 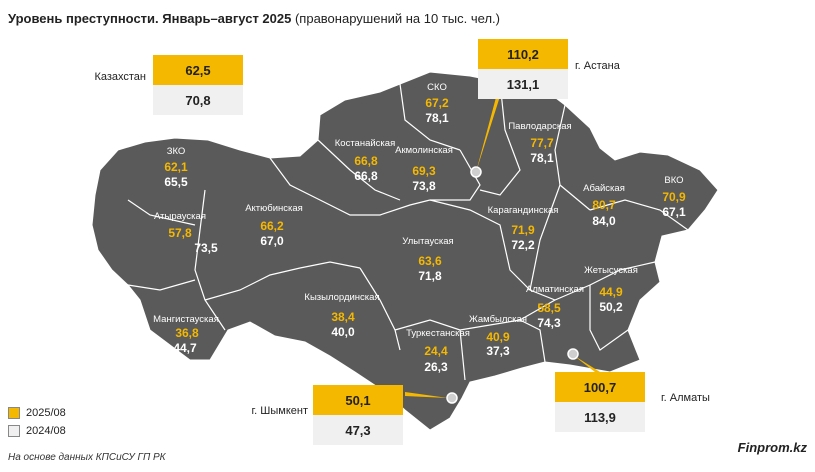 I want to click on astana-box-2025, so click(x=523, y=54).